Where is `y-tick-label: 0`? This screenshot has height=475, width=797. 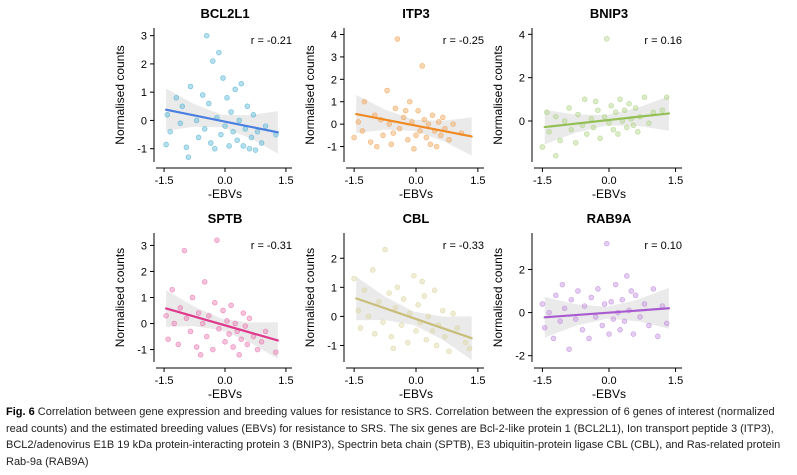
y-tick-label: 0 is located at coordinates (144, 325).